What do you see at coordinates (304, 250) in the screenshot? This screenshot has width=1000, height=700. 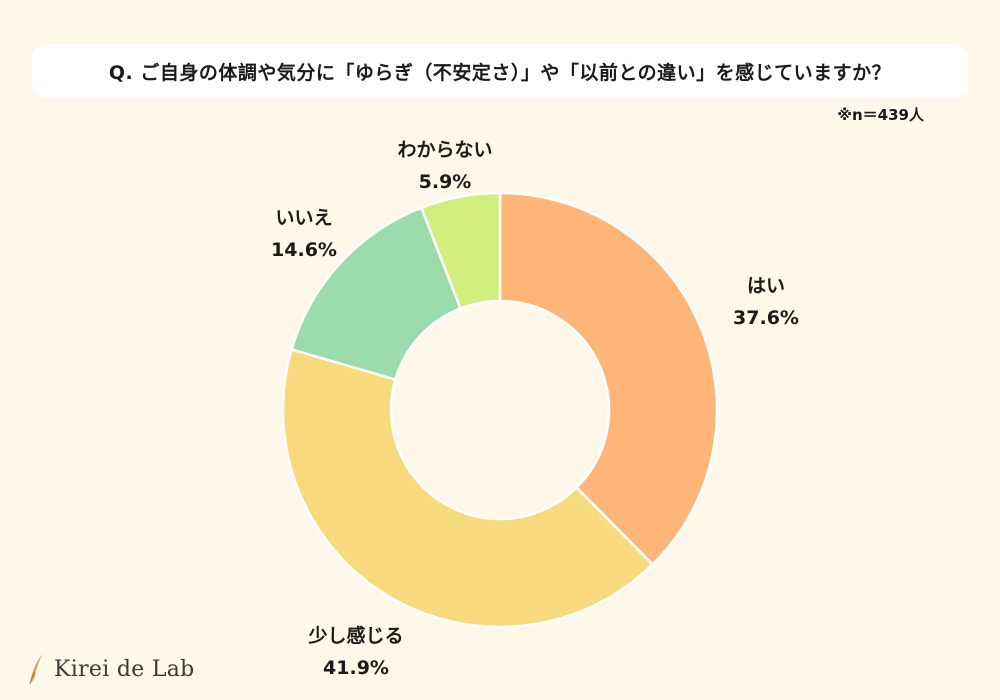 I see `slice-value-label-3: 14.6%` at bounding box center [304, 250].